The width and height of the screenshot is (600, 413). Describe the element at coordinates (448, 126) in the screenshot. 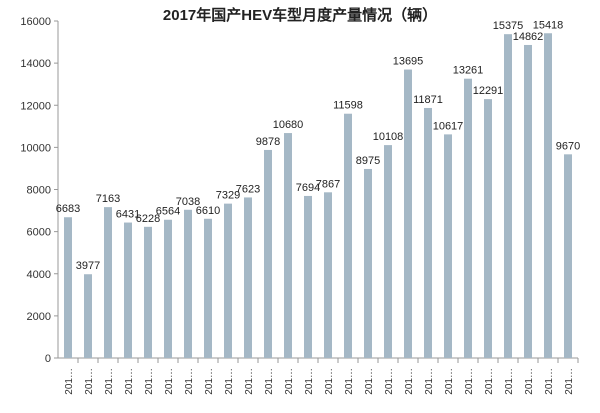

I see `data-label: 10617` at that location.